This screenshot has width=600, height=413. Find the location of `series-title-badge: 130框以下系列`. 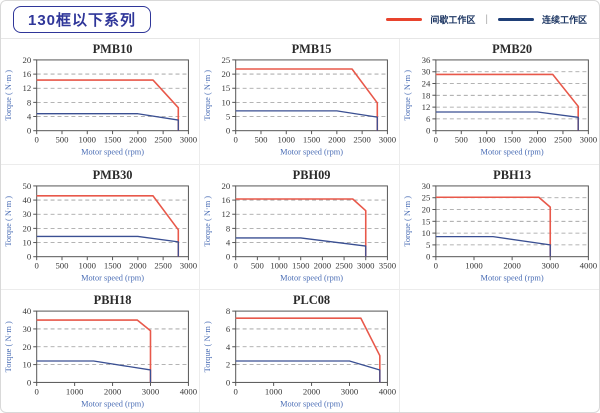

series-title-badge: 130框以下系列 is located at coordinates (82, 19).